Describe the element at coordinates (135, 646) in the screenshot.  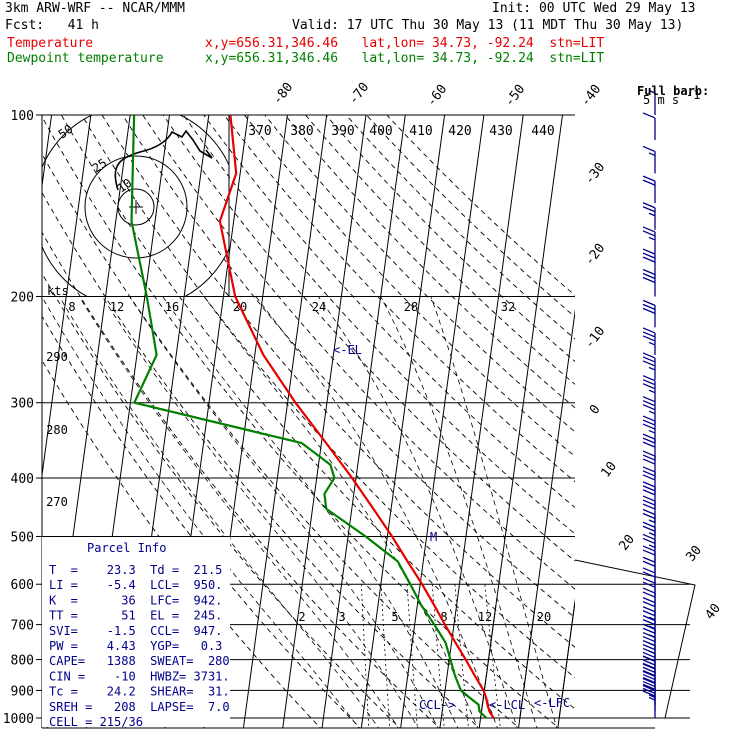
I see `parcel-row: PW = 4.43 YGP= 0.3` at that location.